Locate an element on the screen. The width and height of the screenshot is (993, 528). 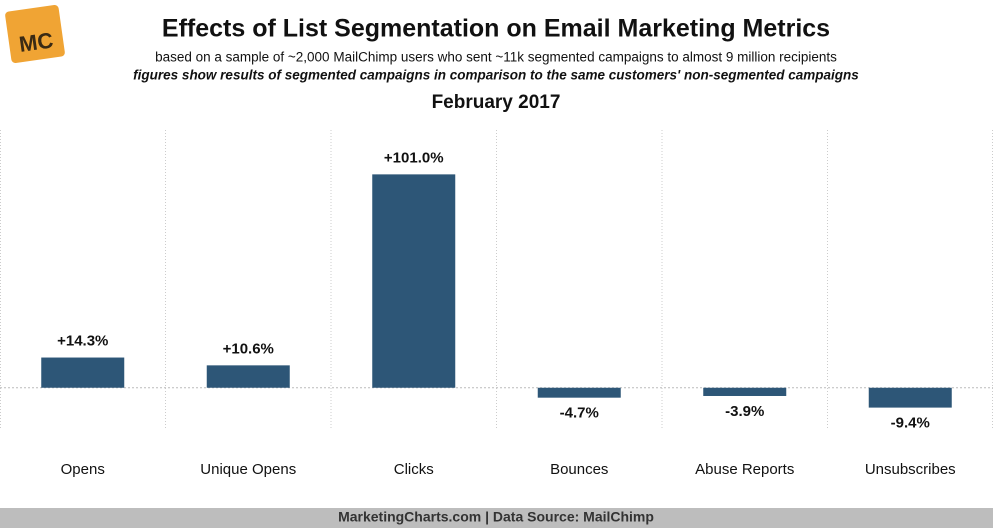
value-label: +14.3% is located at coordinates (82, 341).